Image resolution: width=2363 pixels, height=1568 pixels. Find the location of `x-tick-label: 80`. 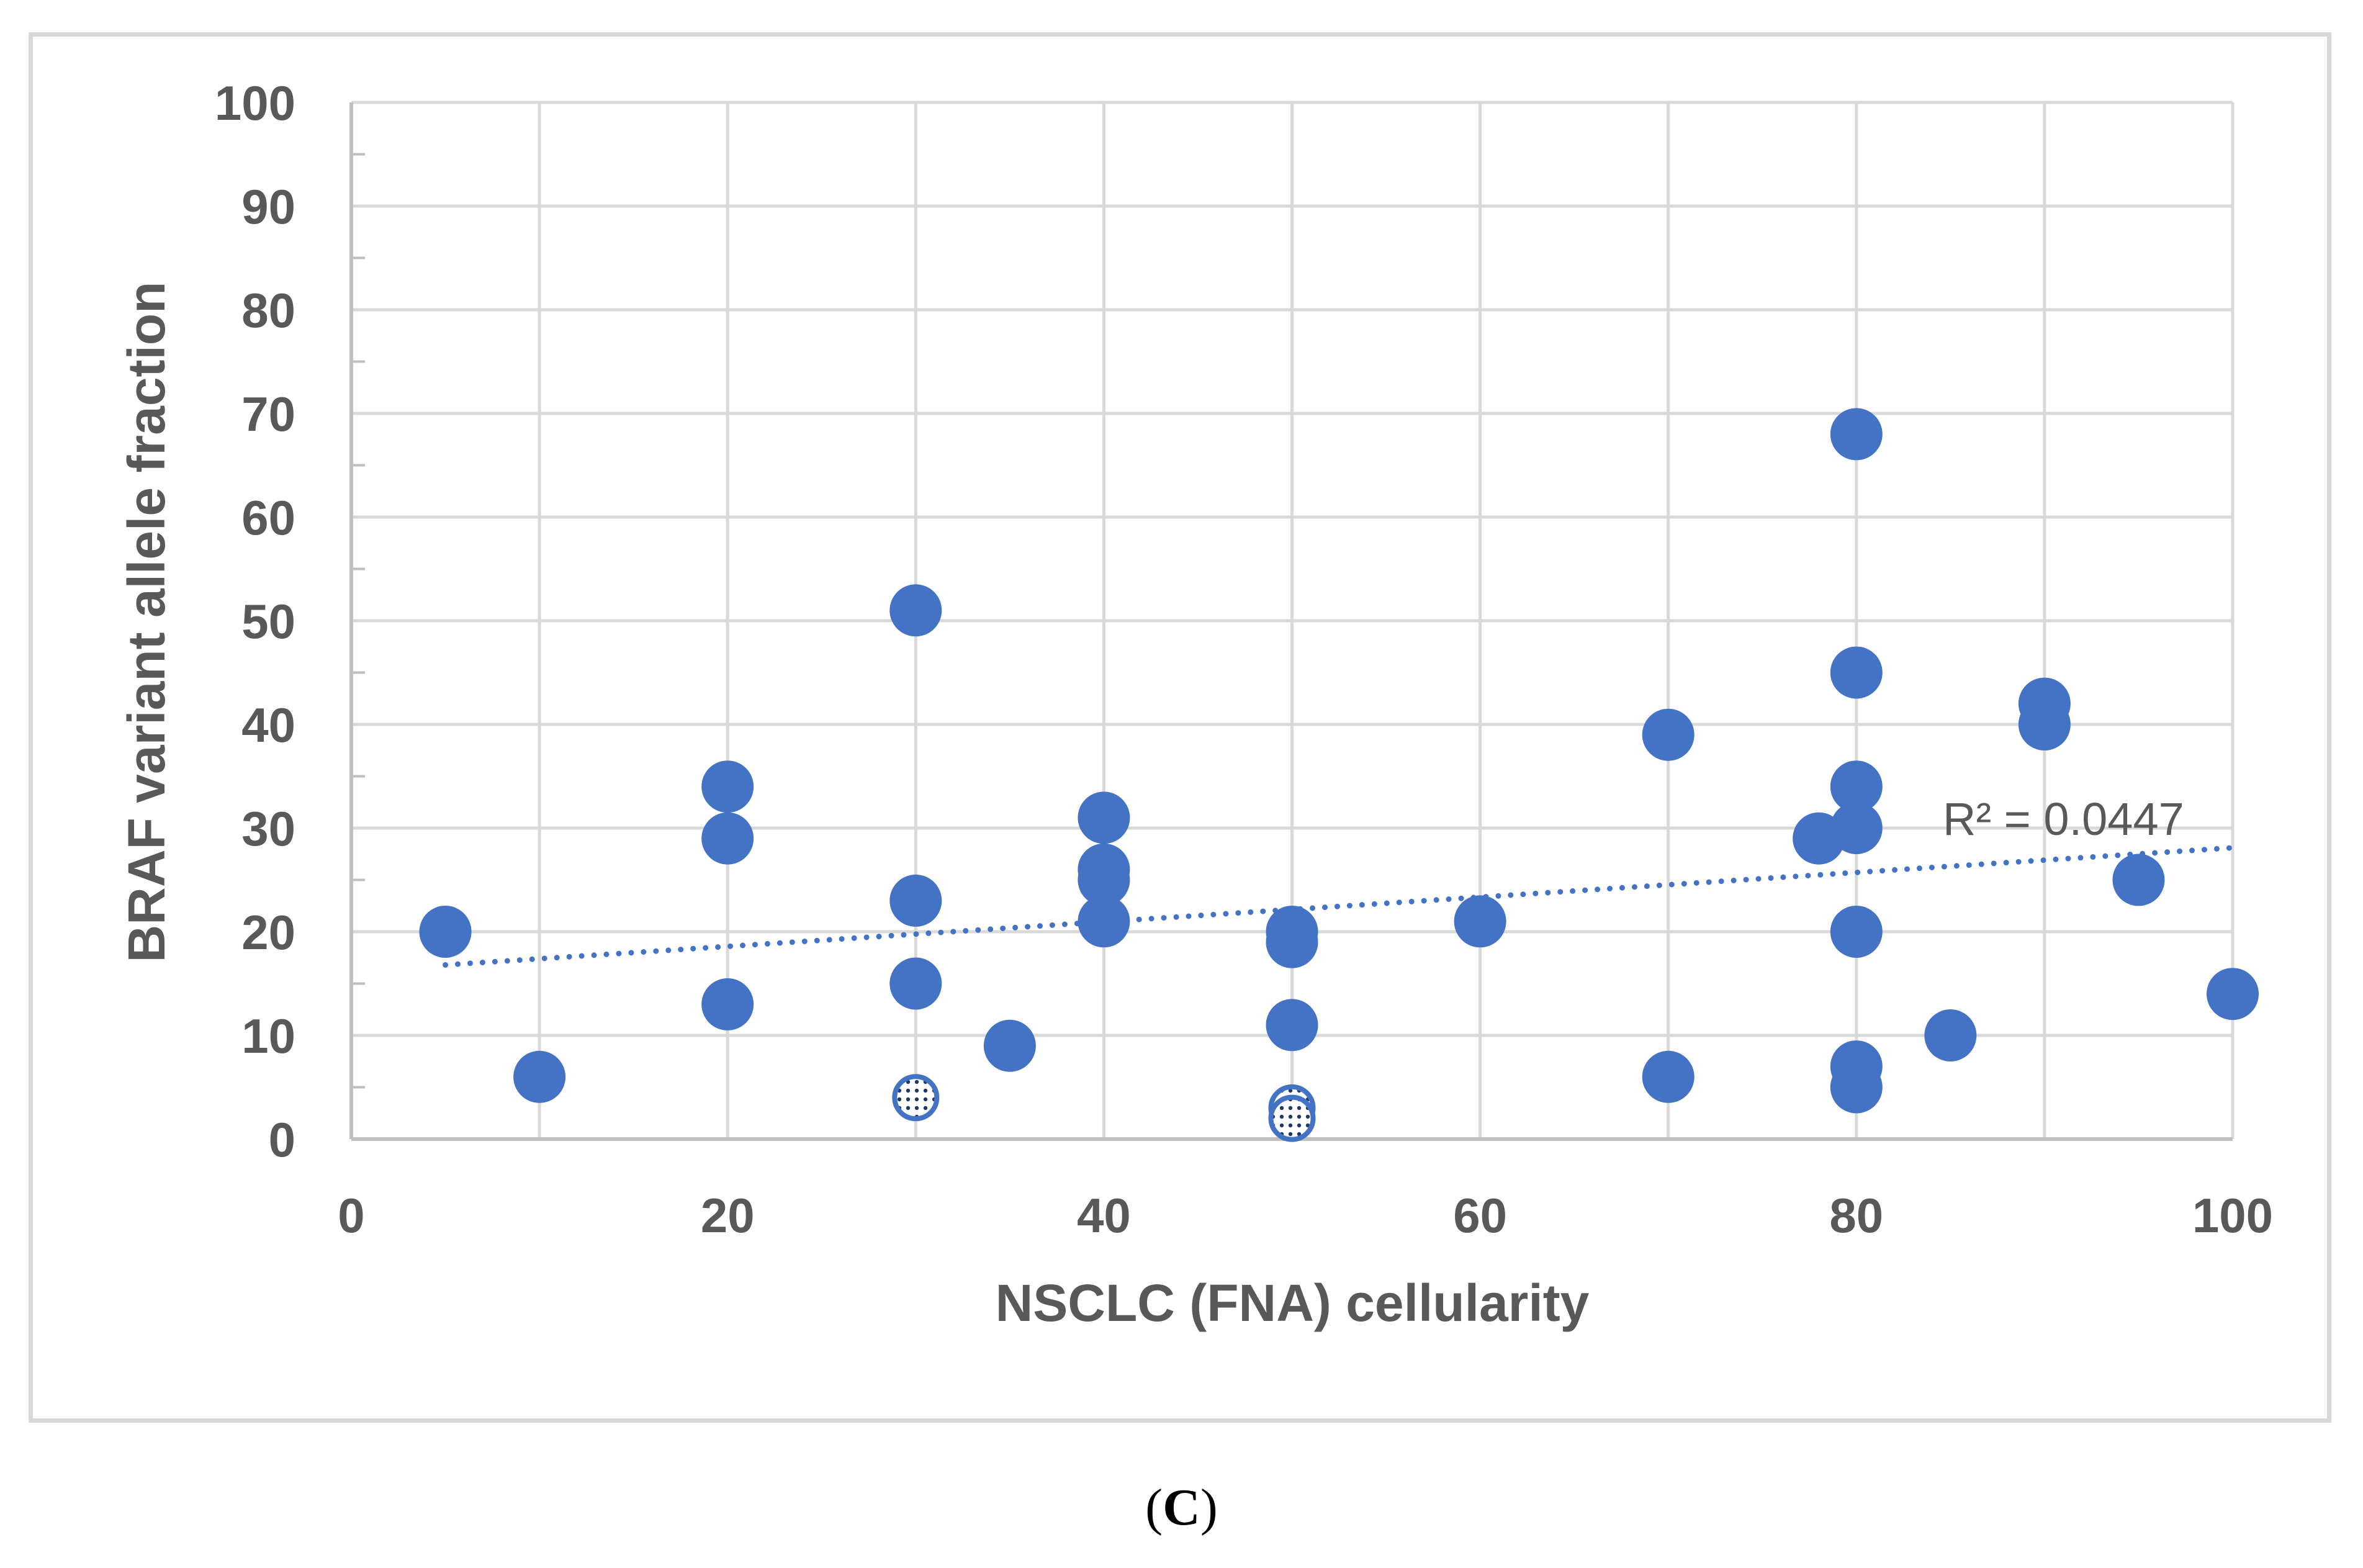

x-tick-label: 80 is located at coordinates (1856, 1216).